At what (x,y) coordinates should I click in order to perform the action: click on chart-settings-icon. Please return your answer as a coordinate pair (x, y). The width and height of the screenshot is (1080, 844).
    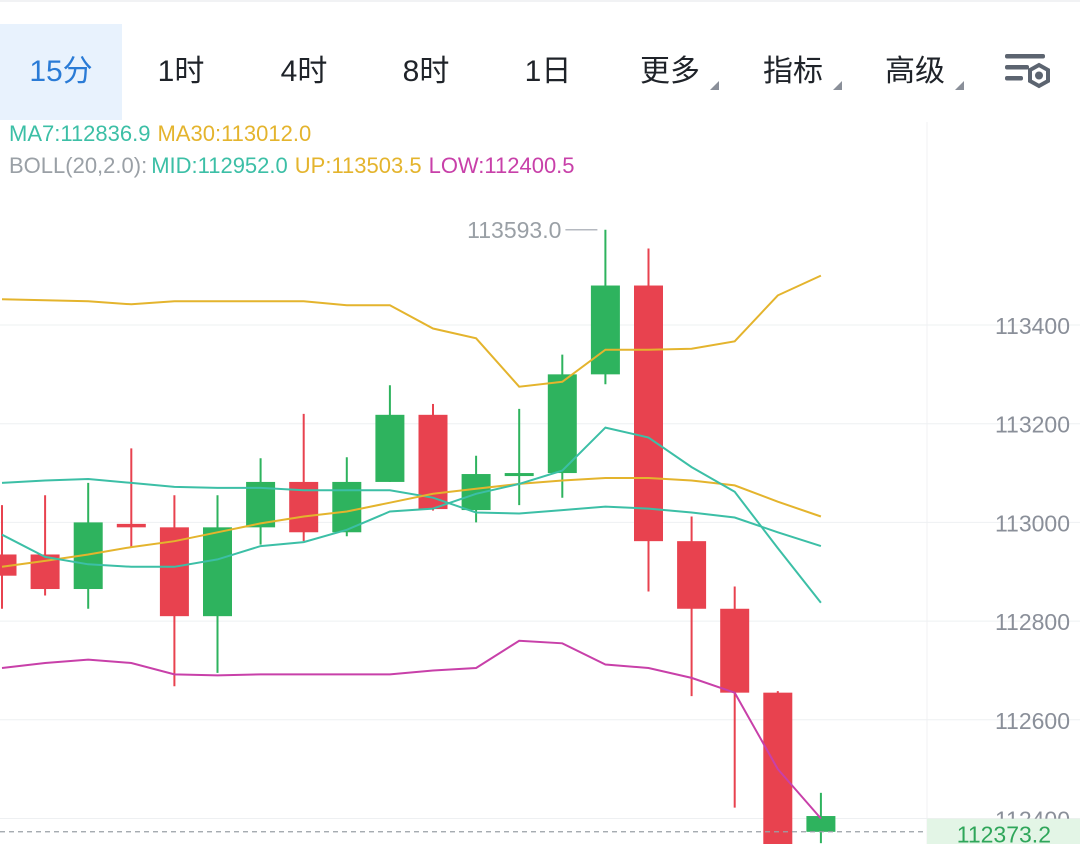
    Looking at the image, I should click on (1029, 72).